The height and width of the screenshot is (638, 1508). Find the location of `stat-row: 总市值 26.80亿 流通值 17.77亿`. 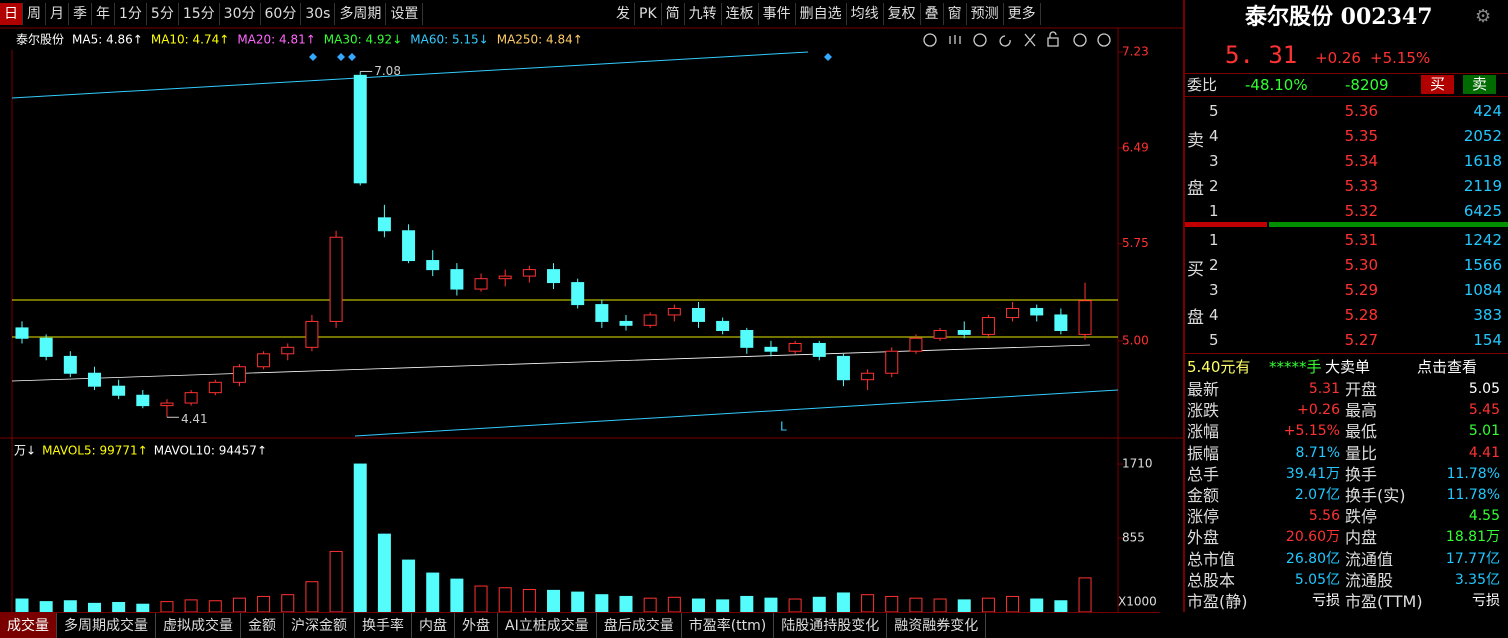

stat-row: 总市值 26.80亿 流通值 17.77亿 is located at coordinates (1346, 559).